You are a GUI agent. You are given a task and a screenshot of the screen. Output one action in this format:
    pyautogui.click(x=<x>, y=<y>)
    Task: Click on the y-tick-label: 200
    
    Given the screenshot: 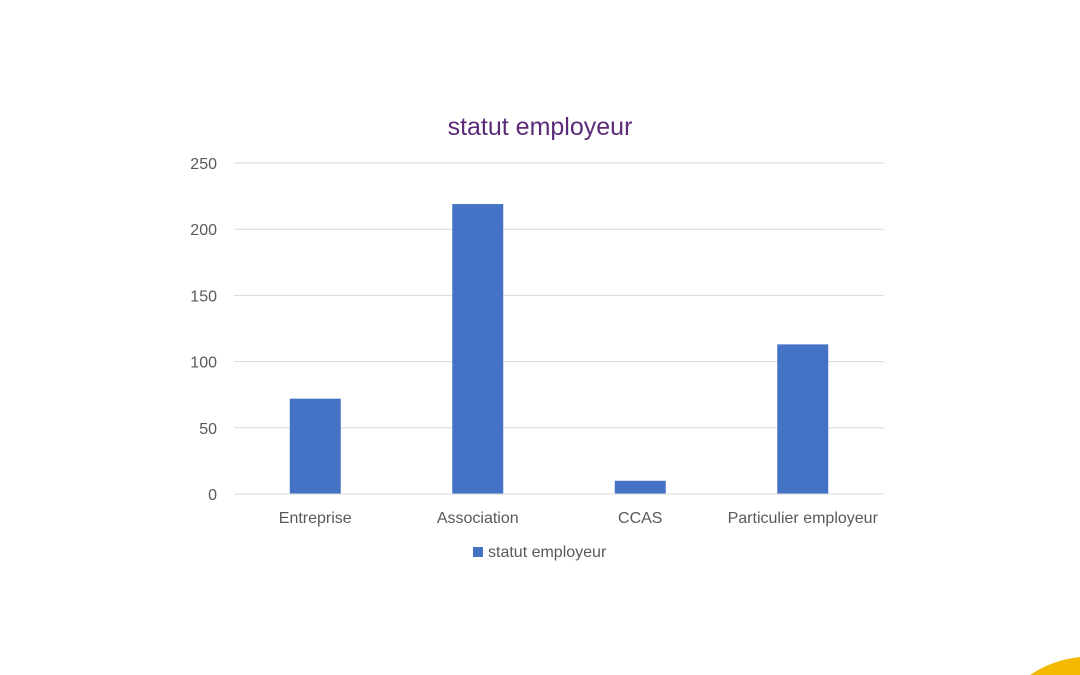 What is the action you would take?
    pyautogui.click(x=203, y=230)
    